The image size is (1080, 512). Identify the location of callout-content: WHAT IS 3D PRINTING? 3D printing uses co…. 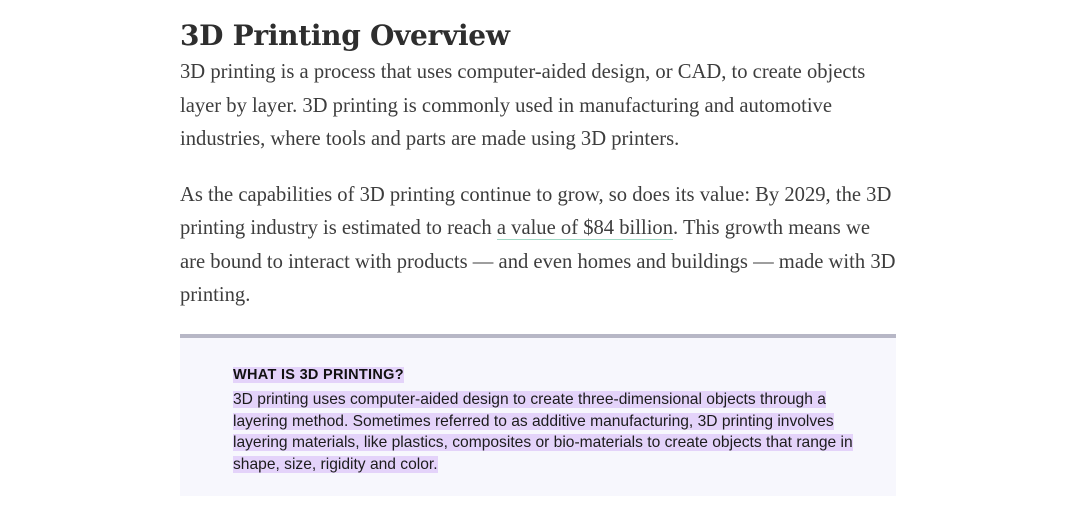
(543, 419).